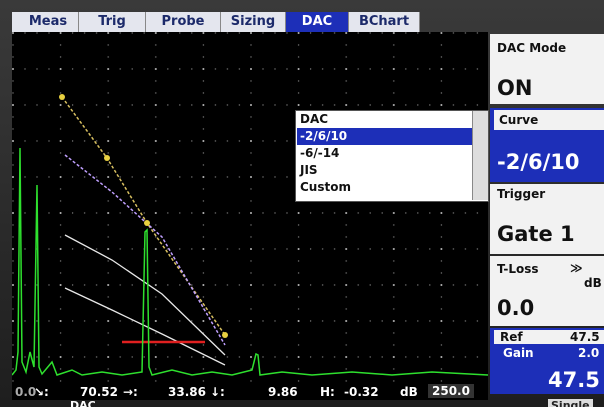 Image resolution: width=604 pixels, height=407 pixels. Describe the element at coordinates (519, 120) in the screenshot. I see `label: Curve` at that location.